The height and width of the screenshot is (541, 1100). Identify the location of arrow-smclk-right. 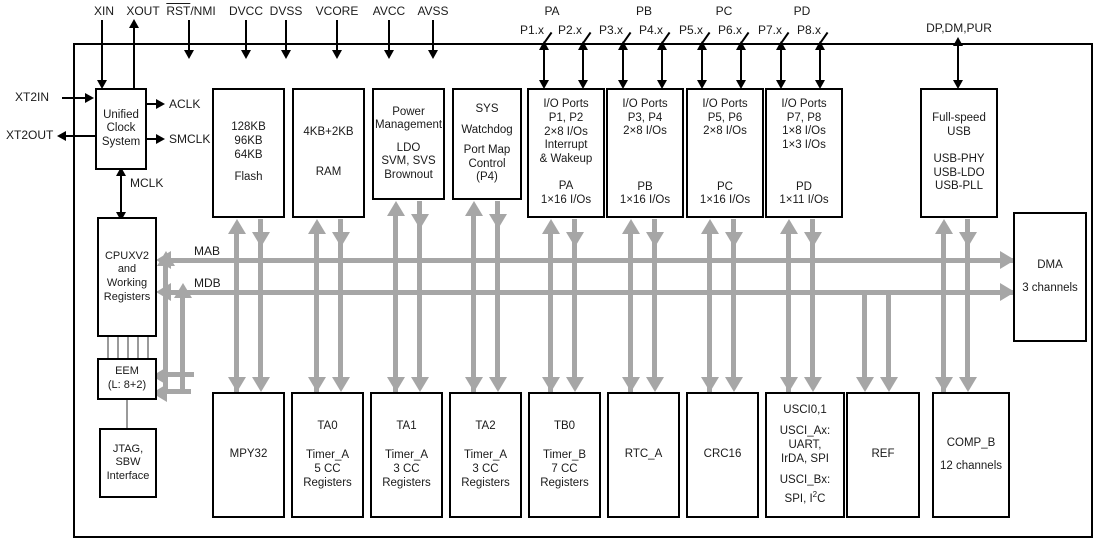
(160, 139).